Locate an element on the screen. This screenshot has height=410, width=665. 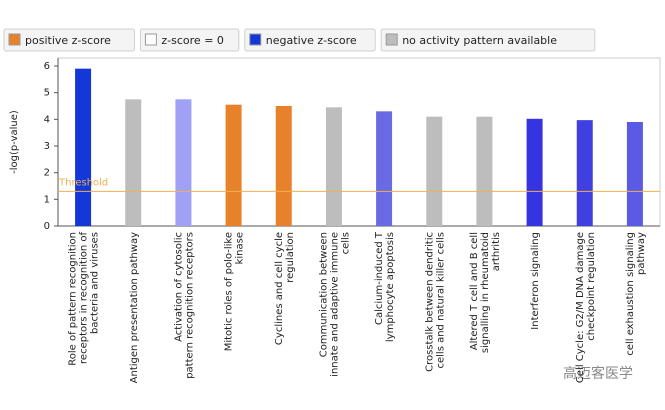
x-tick-label: cell exhaustion signalingpathway is located at coordinates (636, 294).